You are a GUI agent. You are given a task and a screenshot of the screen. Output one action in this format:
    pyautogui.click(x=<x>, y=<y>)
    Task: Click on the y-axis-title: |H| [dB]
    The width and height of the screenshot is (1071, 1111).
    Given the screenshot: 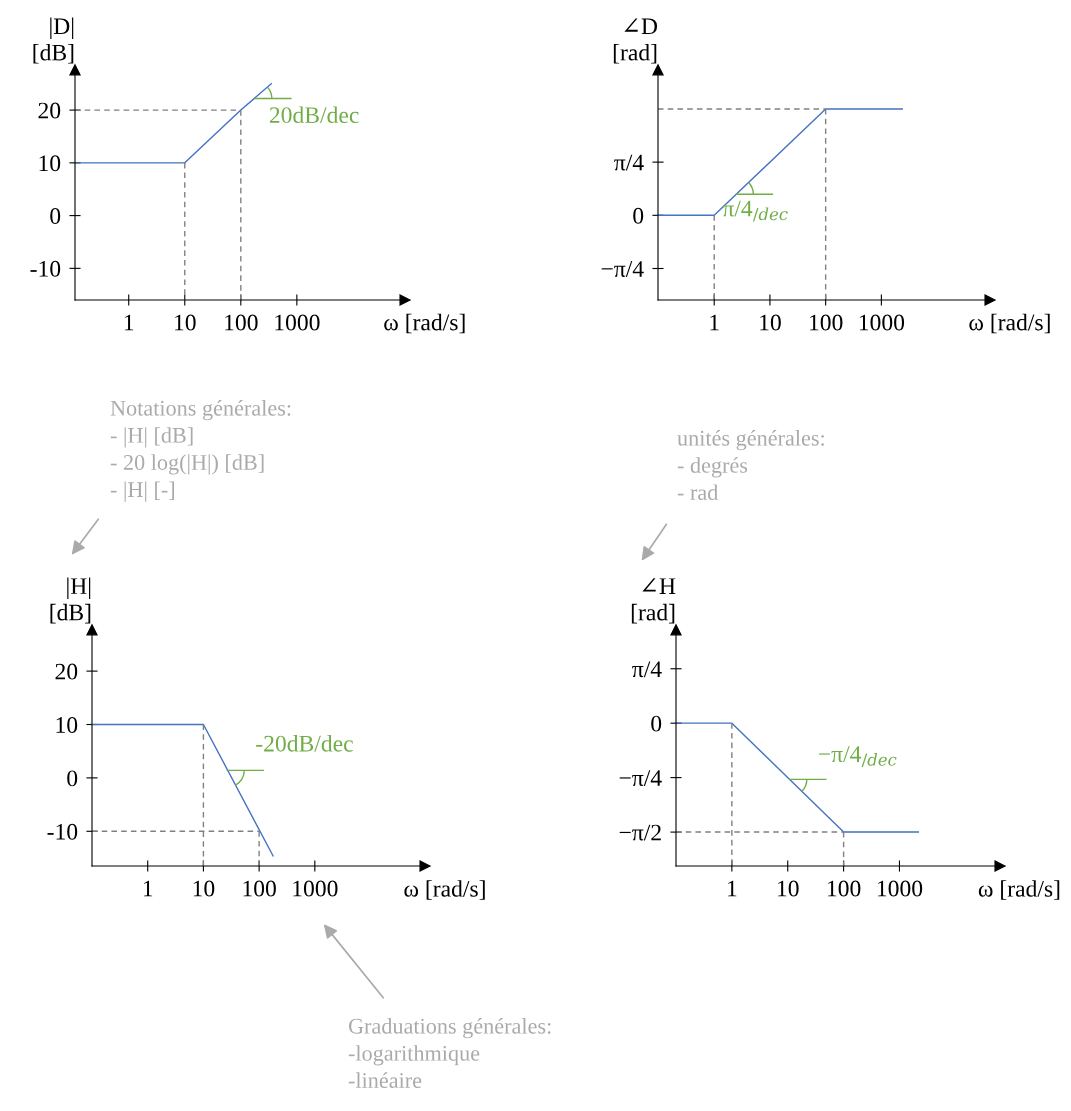 What is the action you would take?
    pyautogui.click(x=70, y=600)
    